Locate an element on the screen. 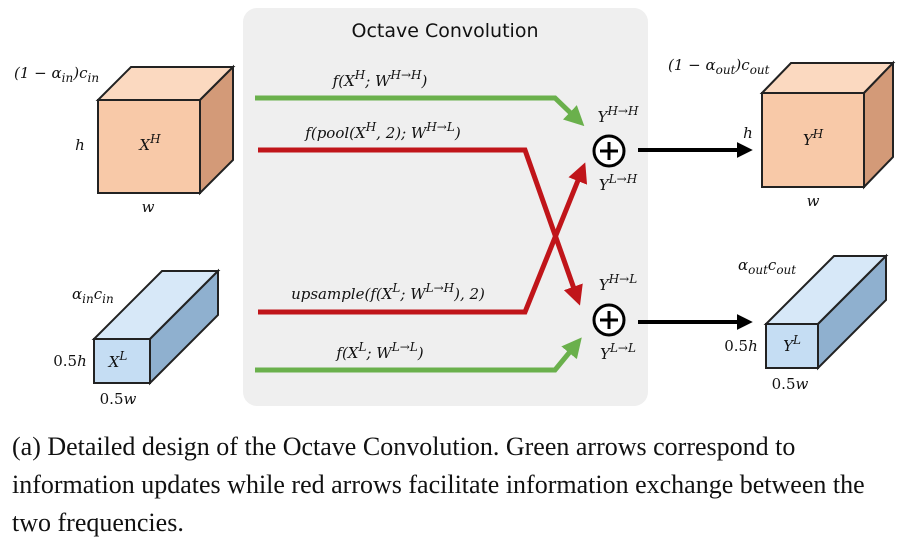 This screenshot has width=905, height=551. input-high-channels: (1 − αin)cin is located at coordinates (56, 74).